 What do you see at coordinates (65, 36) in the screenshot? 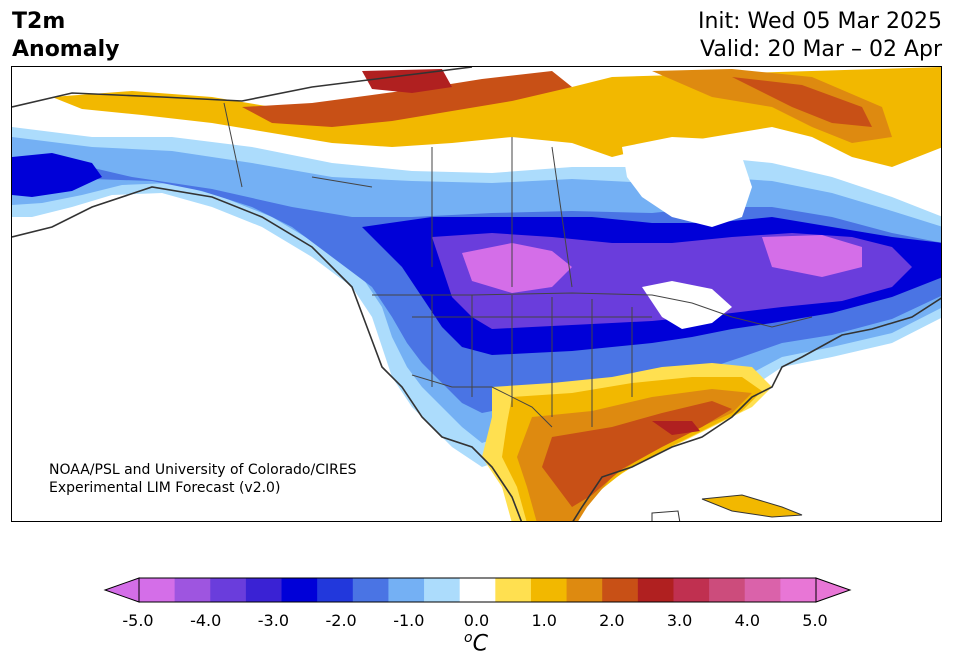
I see `map-title: T2m Anomaly` at bounding box center [65, 36].